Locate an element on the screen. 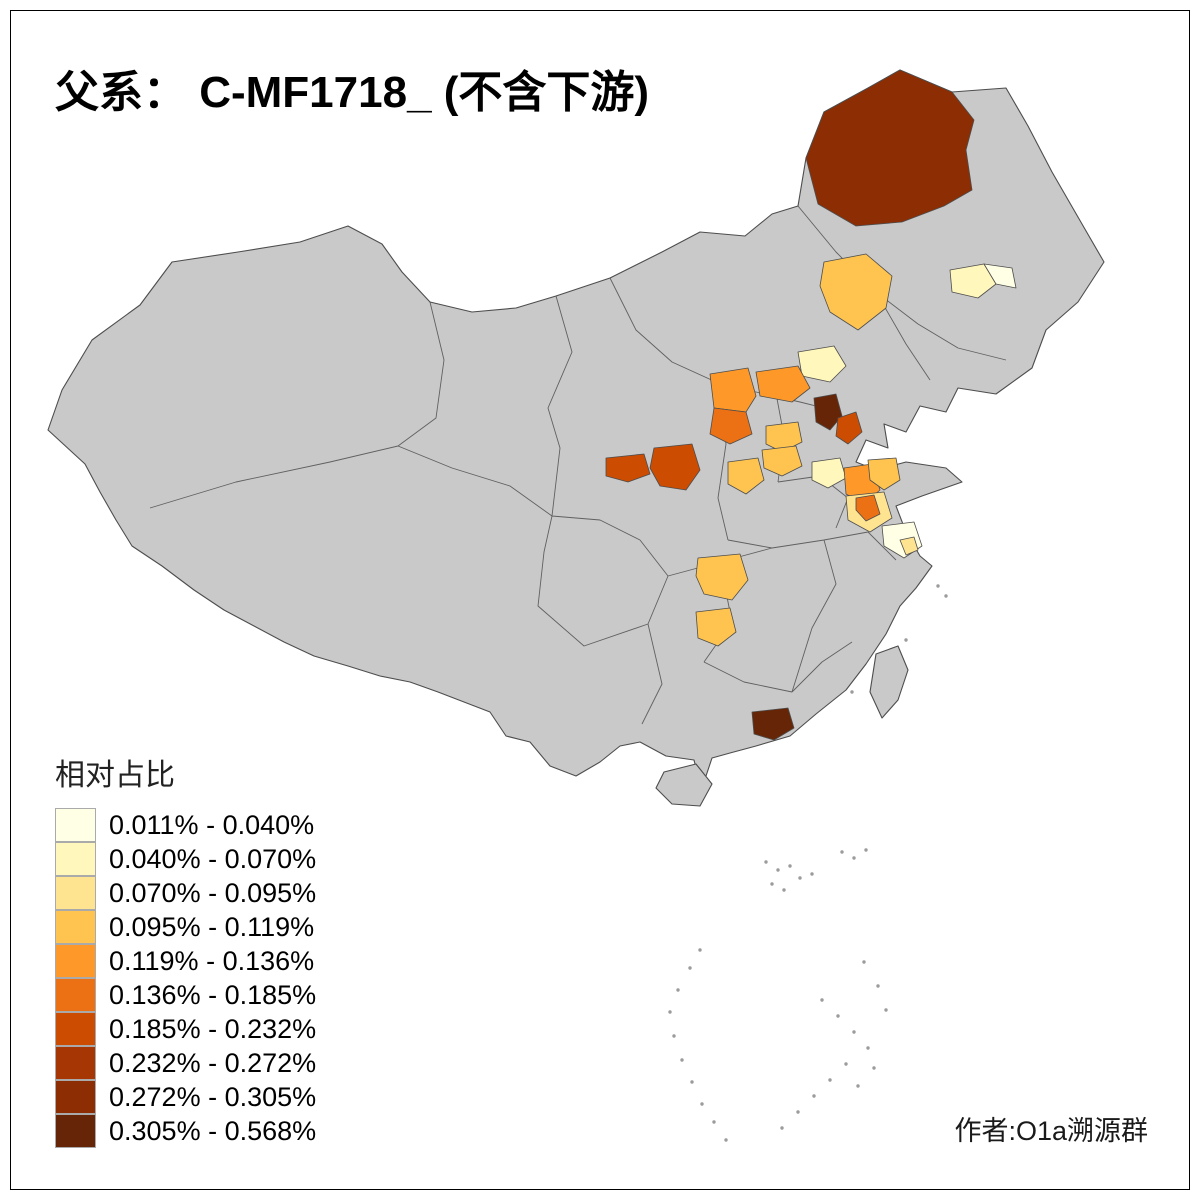 Image resolution: width=1200 pixels, height=1200 pixels. legend-row: 0.305% - 0.568% is located at coordinates (185, 1131).